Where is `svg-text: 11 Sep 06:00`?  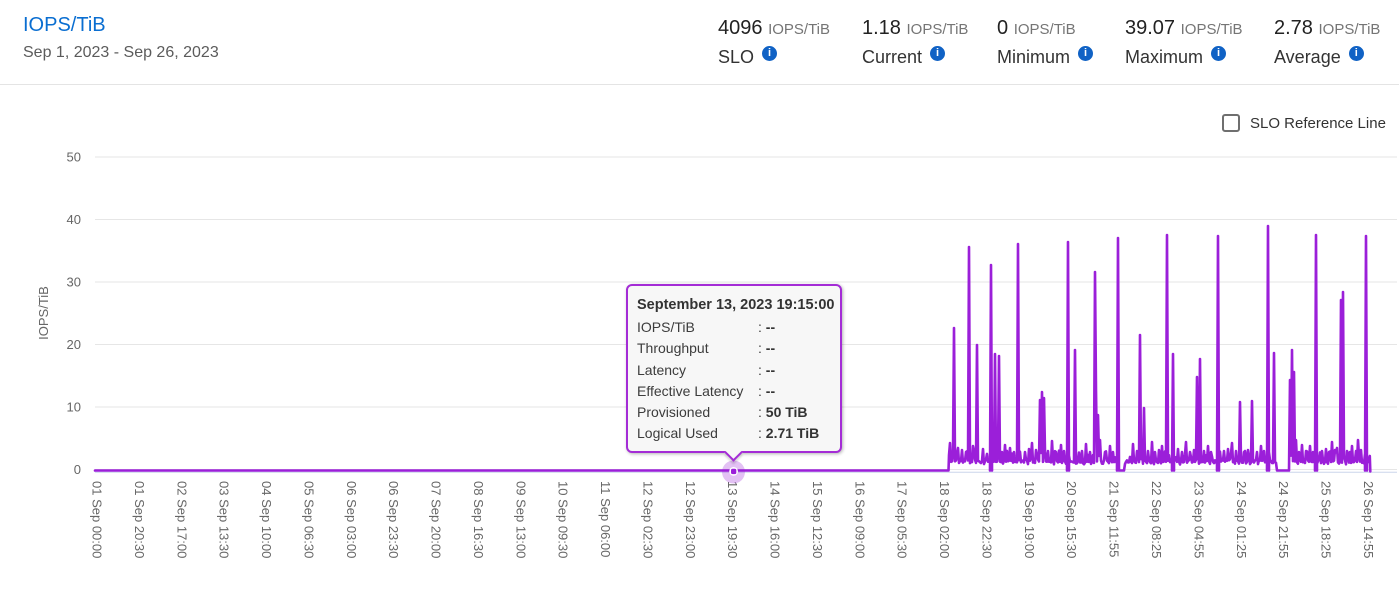
svg-text: 11 Sep 06:00 is located at coordinates (605, 519).